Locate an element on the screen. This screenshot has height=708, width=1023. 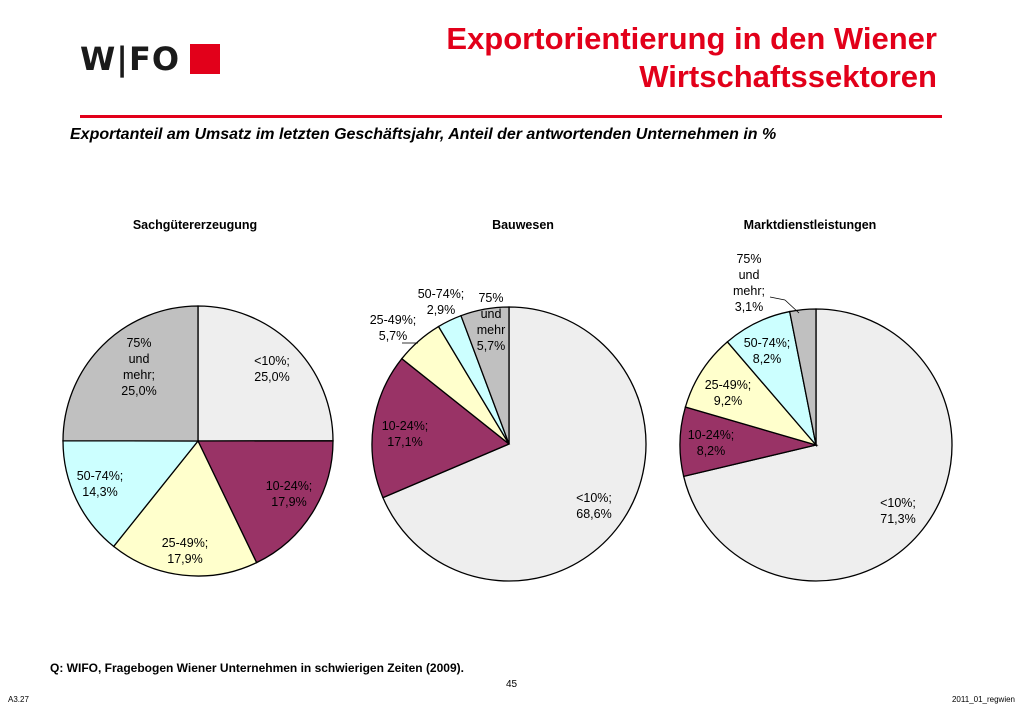
pie-data-label: 75% und mehr; 3,1% is located at coordinates (749, 283).